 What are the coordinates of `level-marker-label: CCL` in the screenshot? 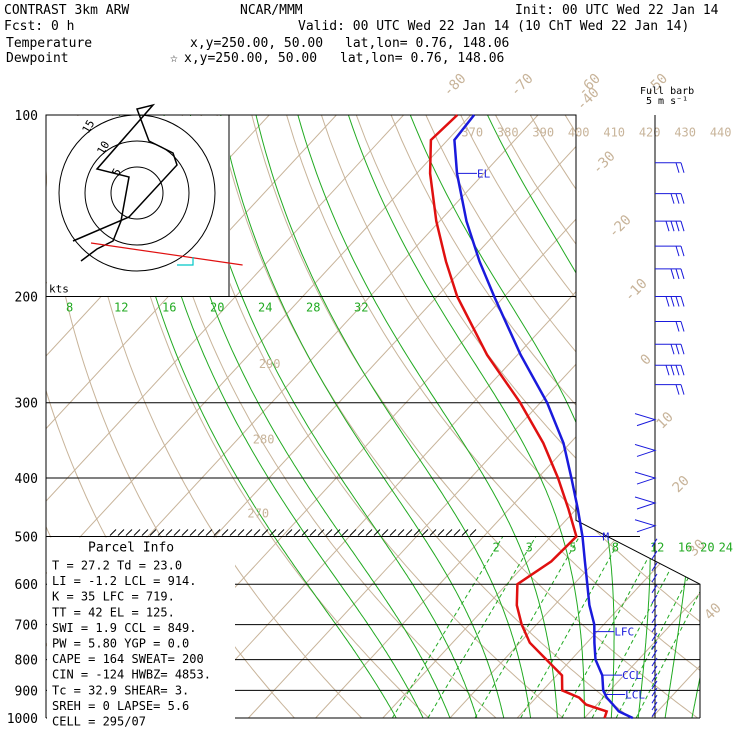 It's located at (632, 675).